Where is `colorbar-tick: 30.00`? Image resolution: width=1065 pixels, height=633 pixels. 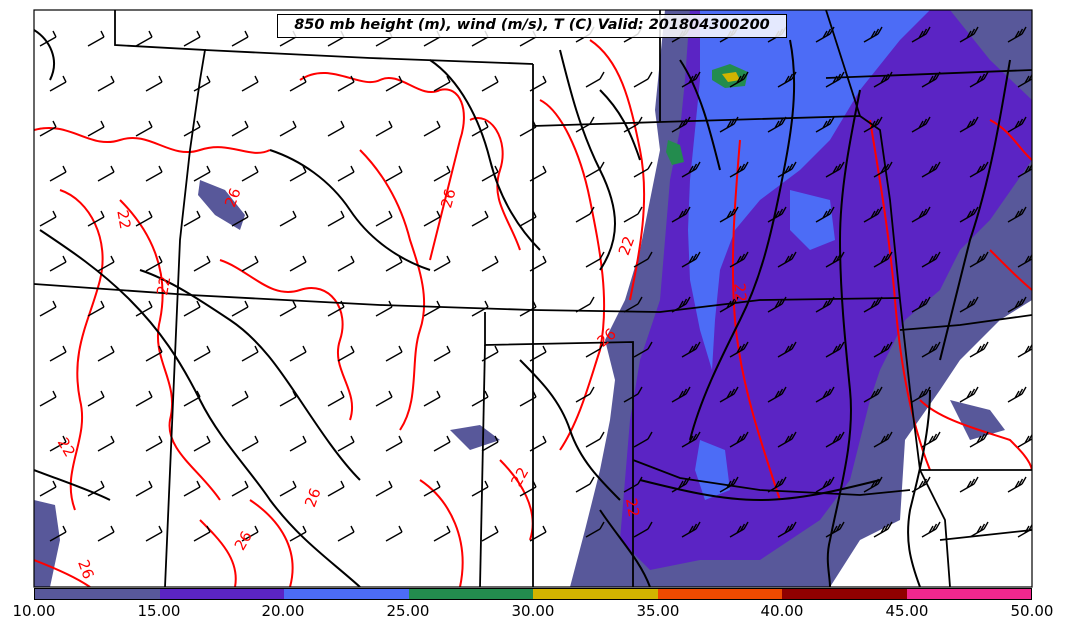
colorbar-tick: 30.00 is located at coordinates (533, 611).